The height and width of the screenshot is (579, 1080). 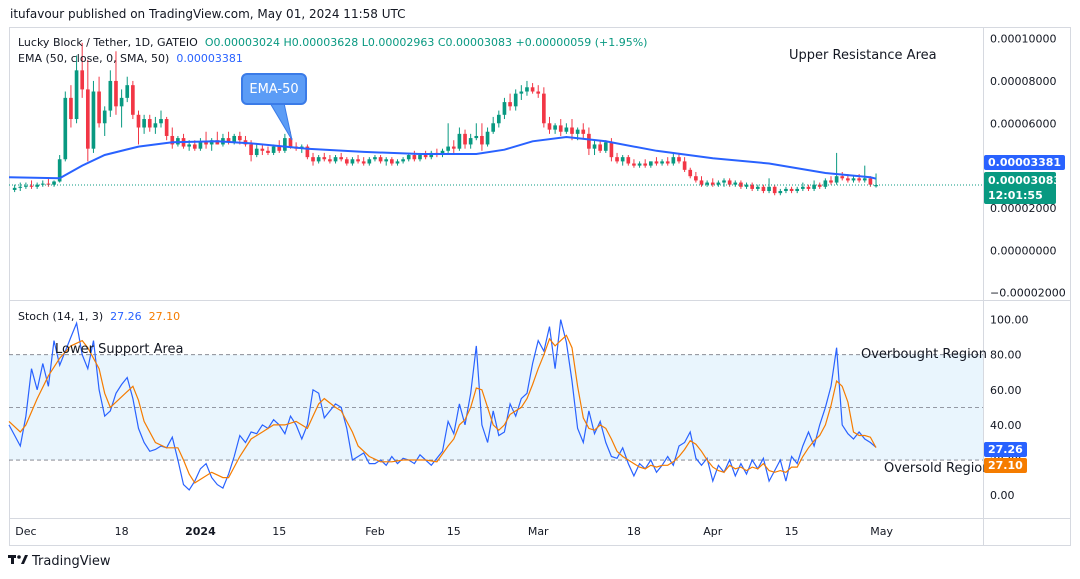 I want to click on stoch-label: Stoch (14, 1, 3), so click(x=61, y=316).